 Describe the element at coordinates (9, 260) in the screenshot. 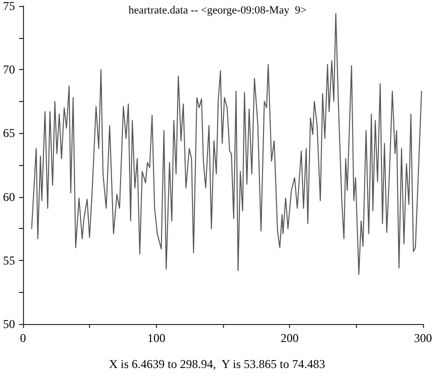

I see `y-tick-label: 55` at that location.